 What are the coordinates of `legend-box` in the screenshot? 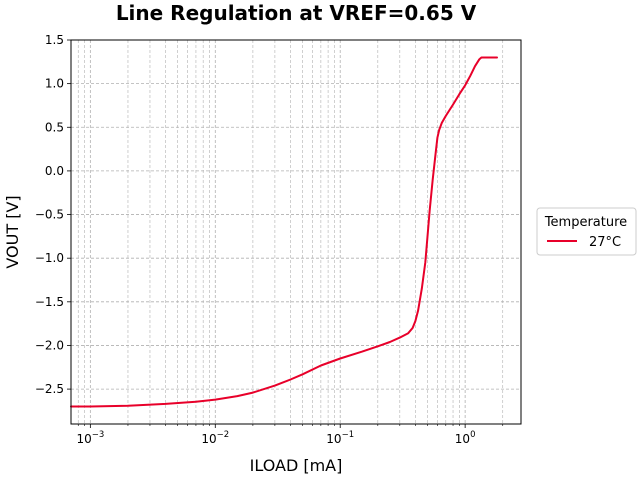 It's located at (586, 231).